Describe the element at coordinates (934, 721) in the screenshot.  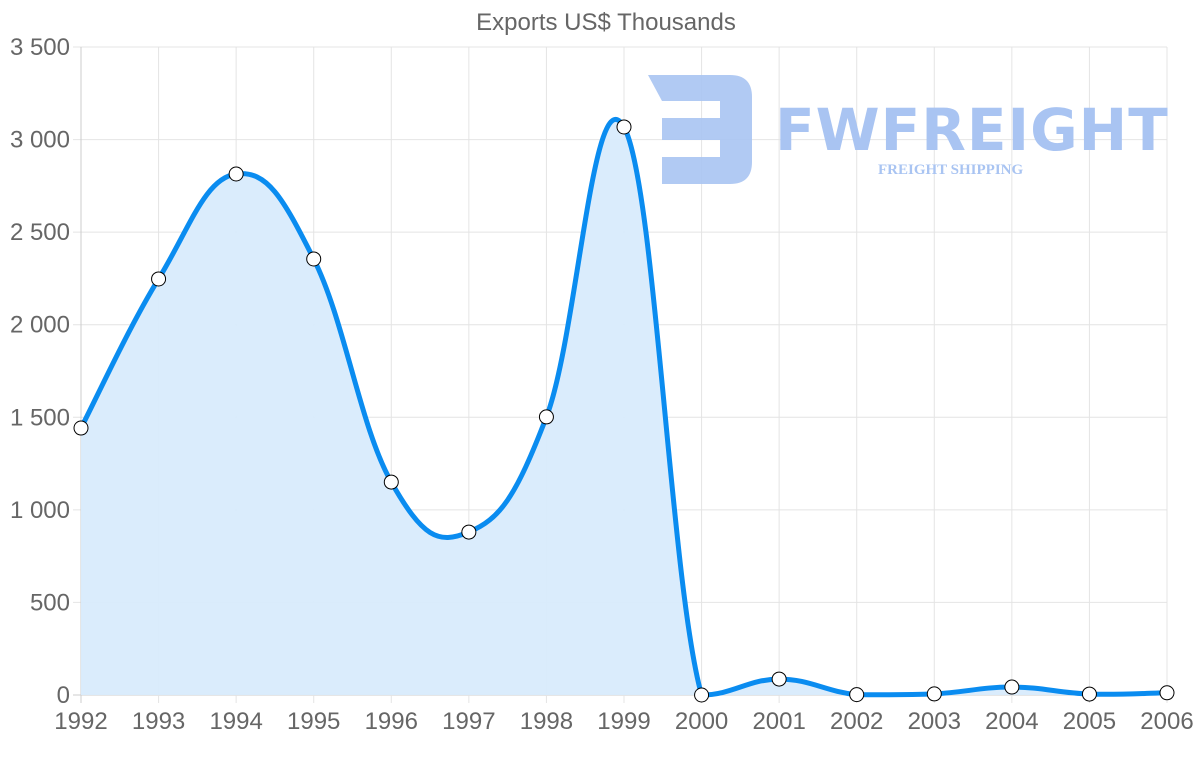
I see `x-tick-label: 2003` at that location.